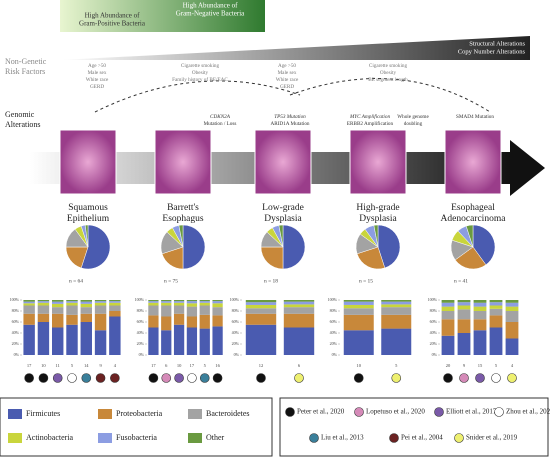 This screenshot has width=550, height=462. Describe the element at coordinates (473, 162) in the screenshot. I see `tissue-image` at that location.